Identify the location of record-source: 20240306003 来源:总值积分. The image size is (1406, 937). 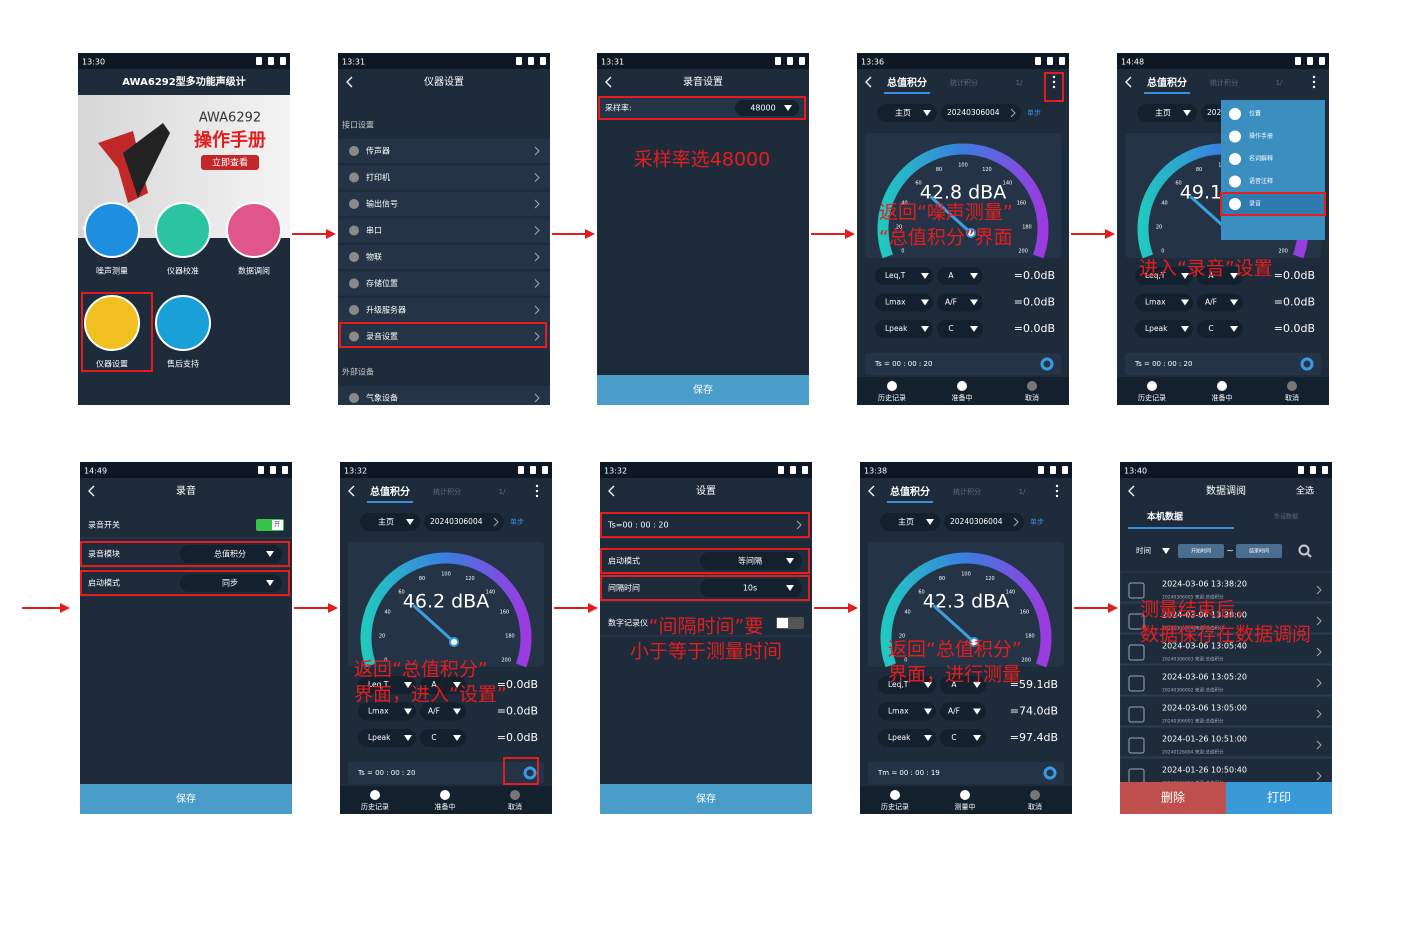
(1193, 659).